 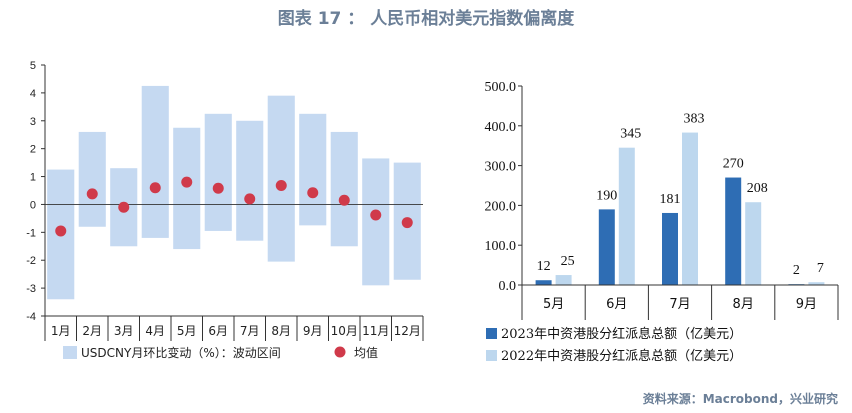 I want to click on left-y-tick-label: 1, so click(x=33, y=178).